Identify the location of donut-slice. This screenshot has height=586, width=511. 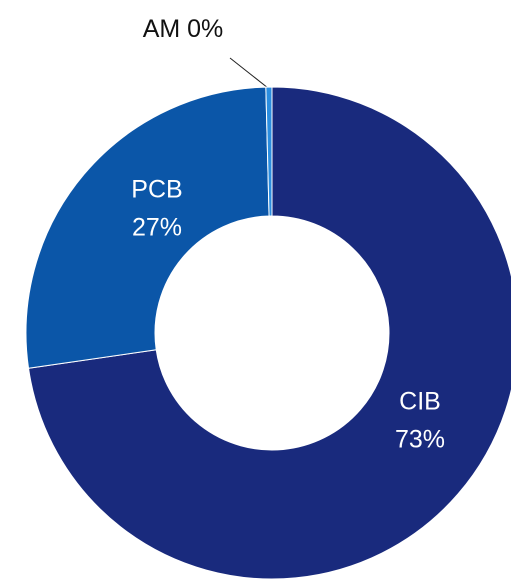
(269, 151).